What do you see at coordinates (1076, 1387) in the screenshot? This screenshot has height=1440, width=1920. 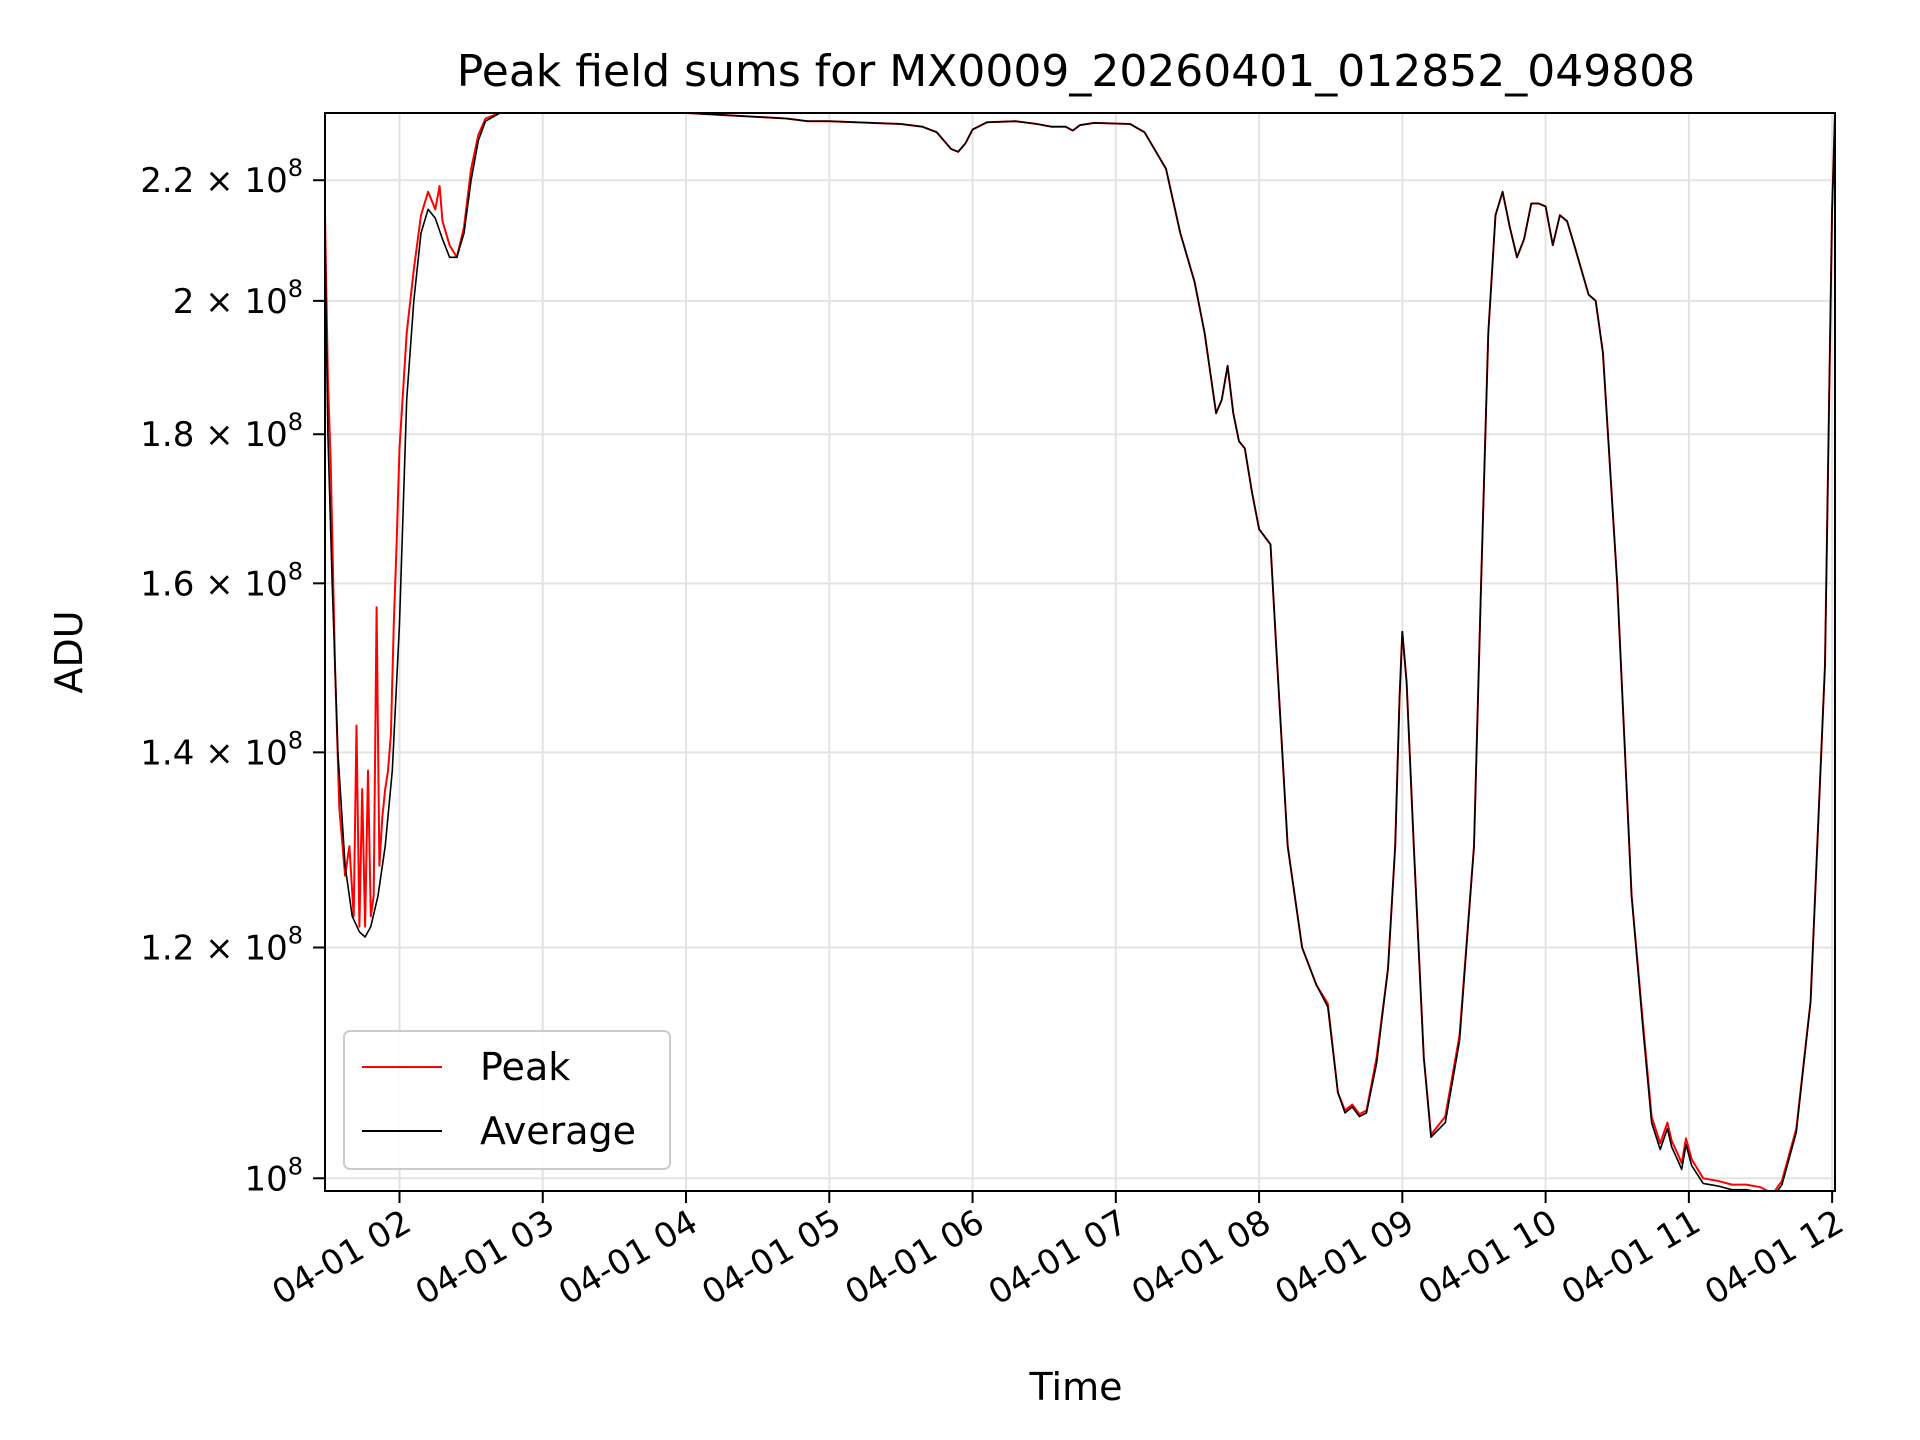 I see `x-axis-label: Time` at bounding box center [1076, 1387].